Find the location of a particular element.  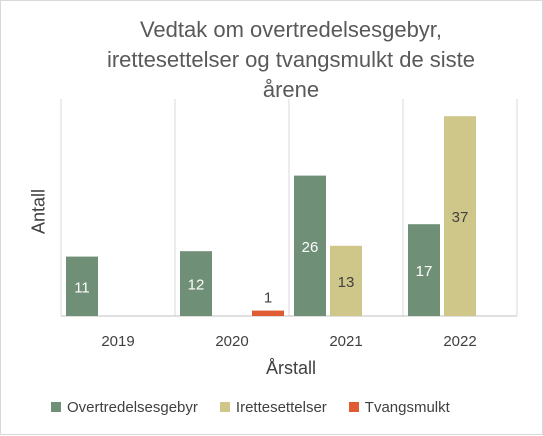

bar-irettesettelser-2022 is located at coordinates (460, 216).